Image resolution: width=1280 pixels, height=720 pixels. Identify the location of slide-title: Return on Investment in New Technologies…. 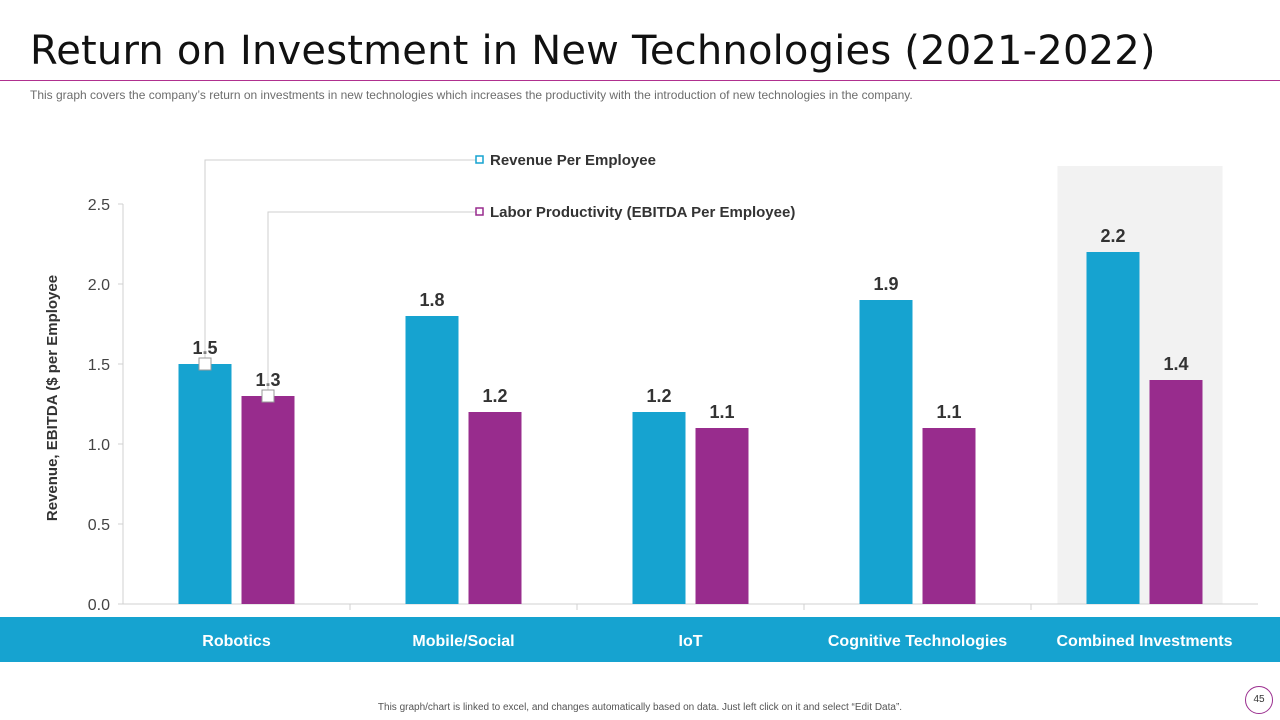
(593, 51).